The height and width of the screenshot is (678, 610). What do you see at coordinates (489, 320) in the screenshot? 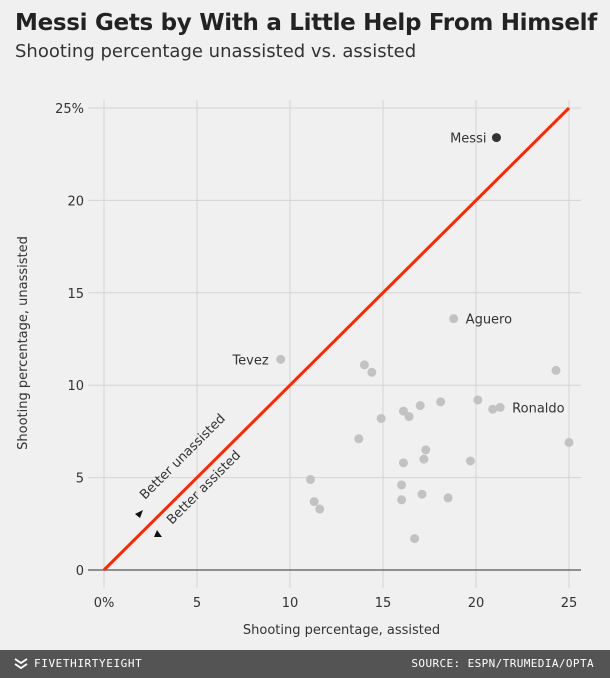
I see `point-label-aguero: Aguero` at bounding box center [489, 320].